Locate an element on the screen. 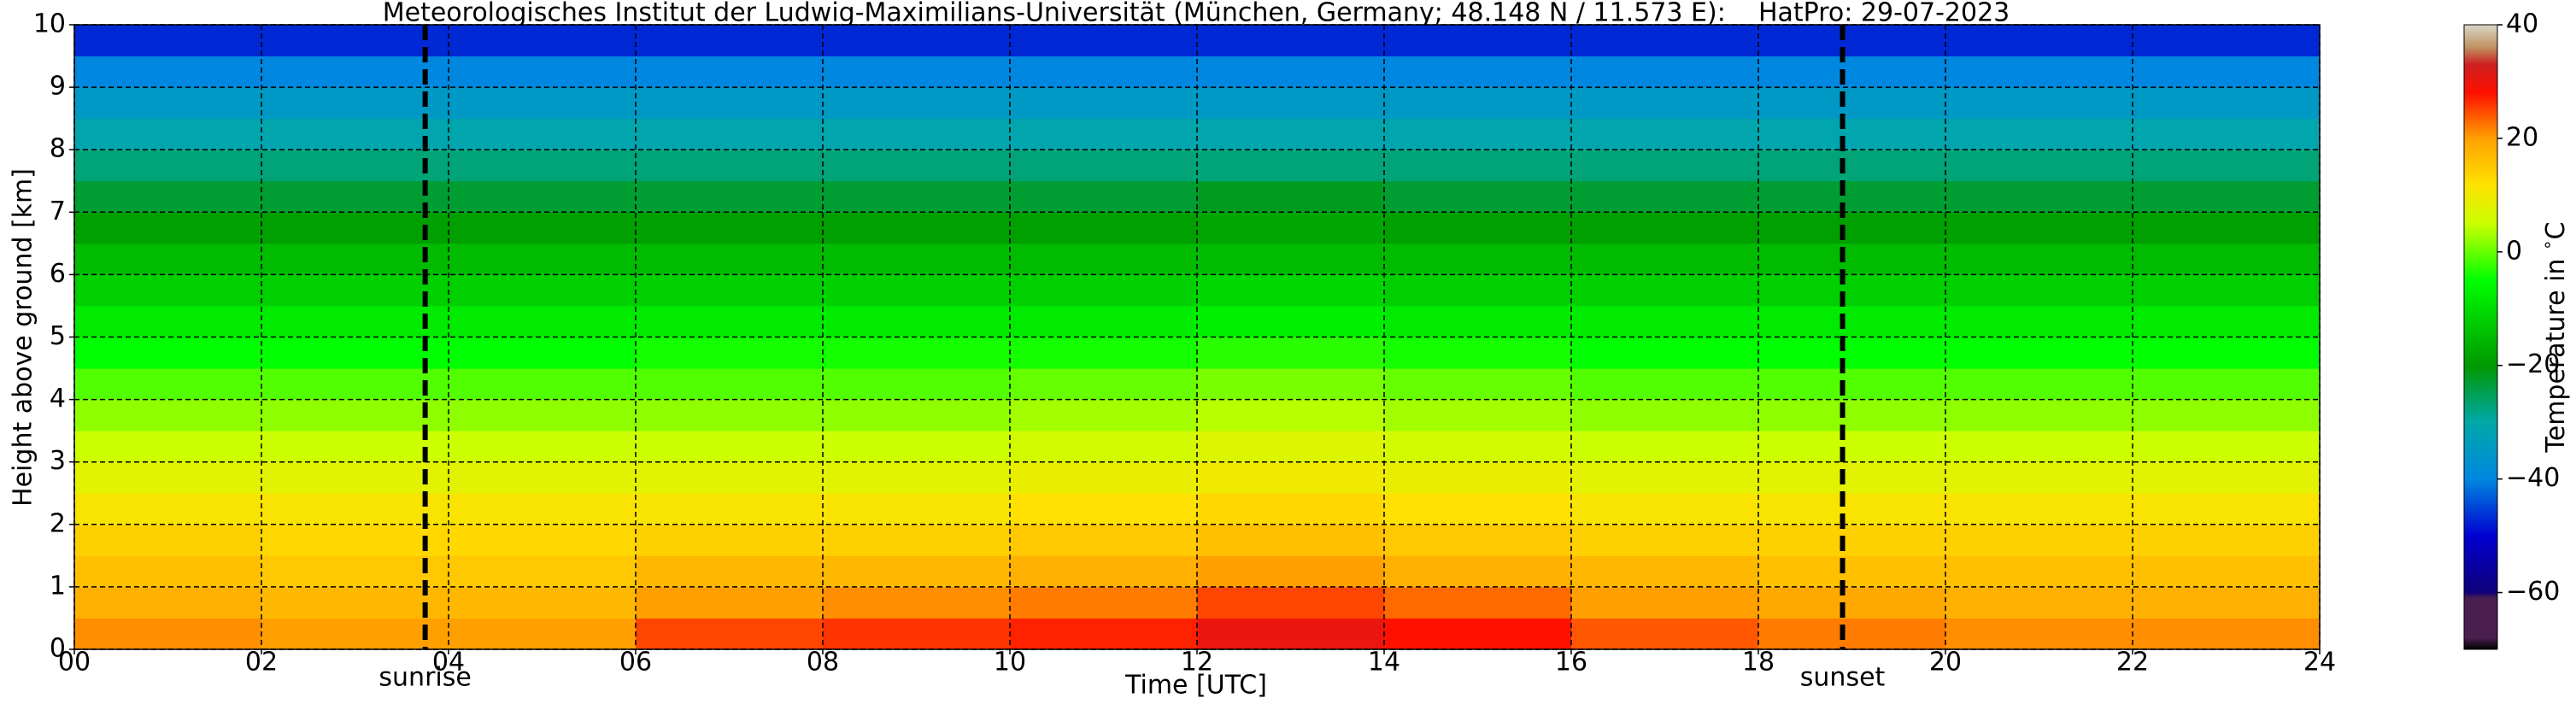 The image size is (2576, 704). annotation-label: sunset is located at coordinates (1843, 678).